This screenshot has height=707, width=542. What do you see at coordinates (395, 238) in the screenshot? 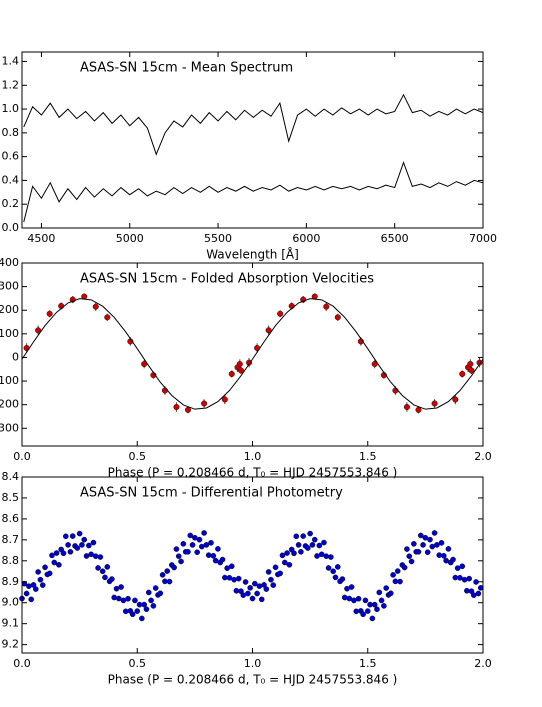
I see `x-tick-label: 6500` at bounding box center [395, 238].